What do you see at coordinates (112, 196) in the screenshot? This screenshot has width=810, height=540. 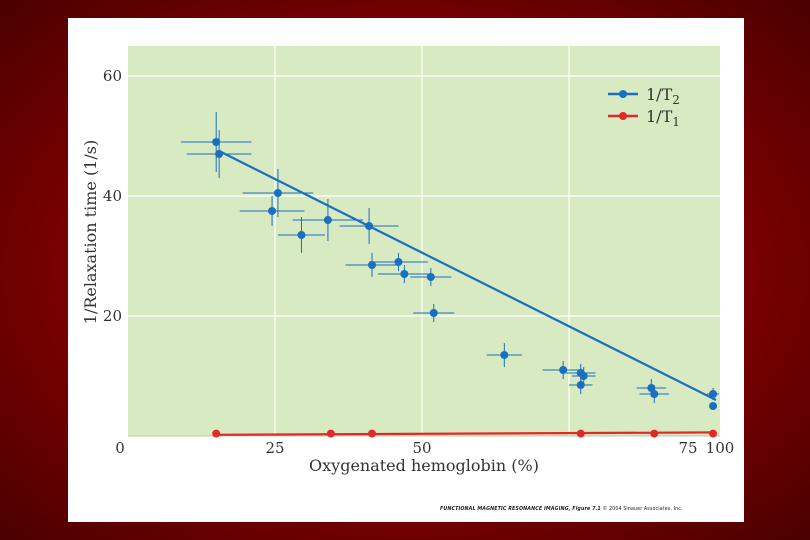 I see `y-tick-label-40: 40` at bounding box center [112, 196].